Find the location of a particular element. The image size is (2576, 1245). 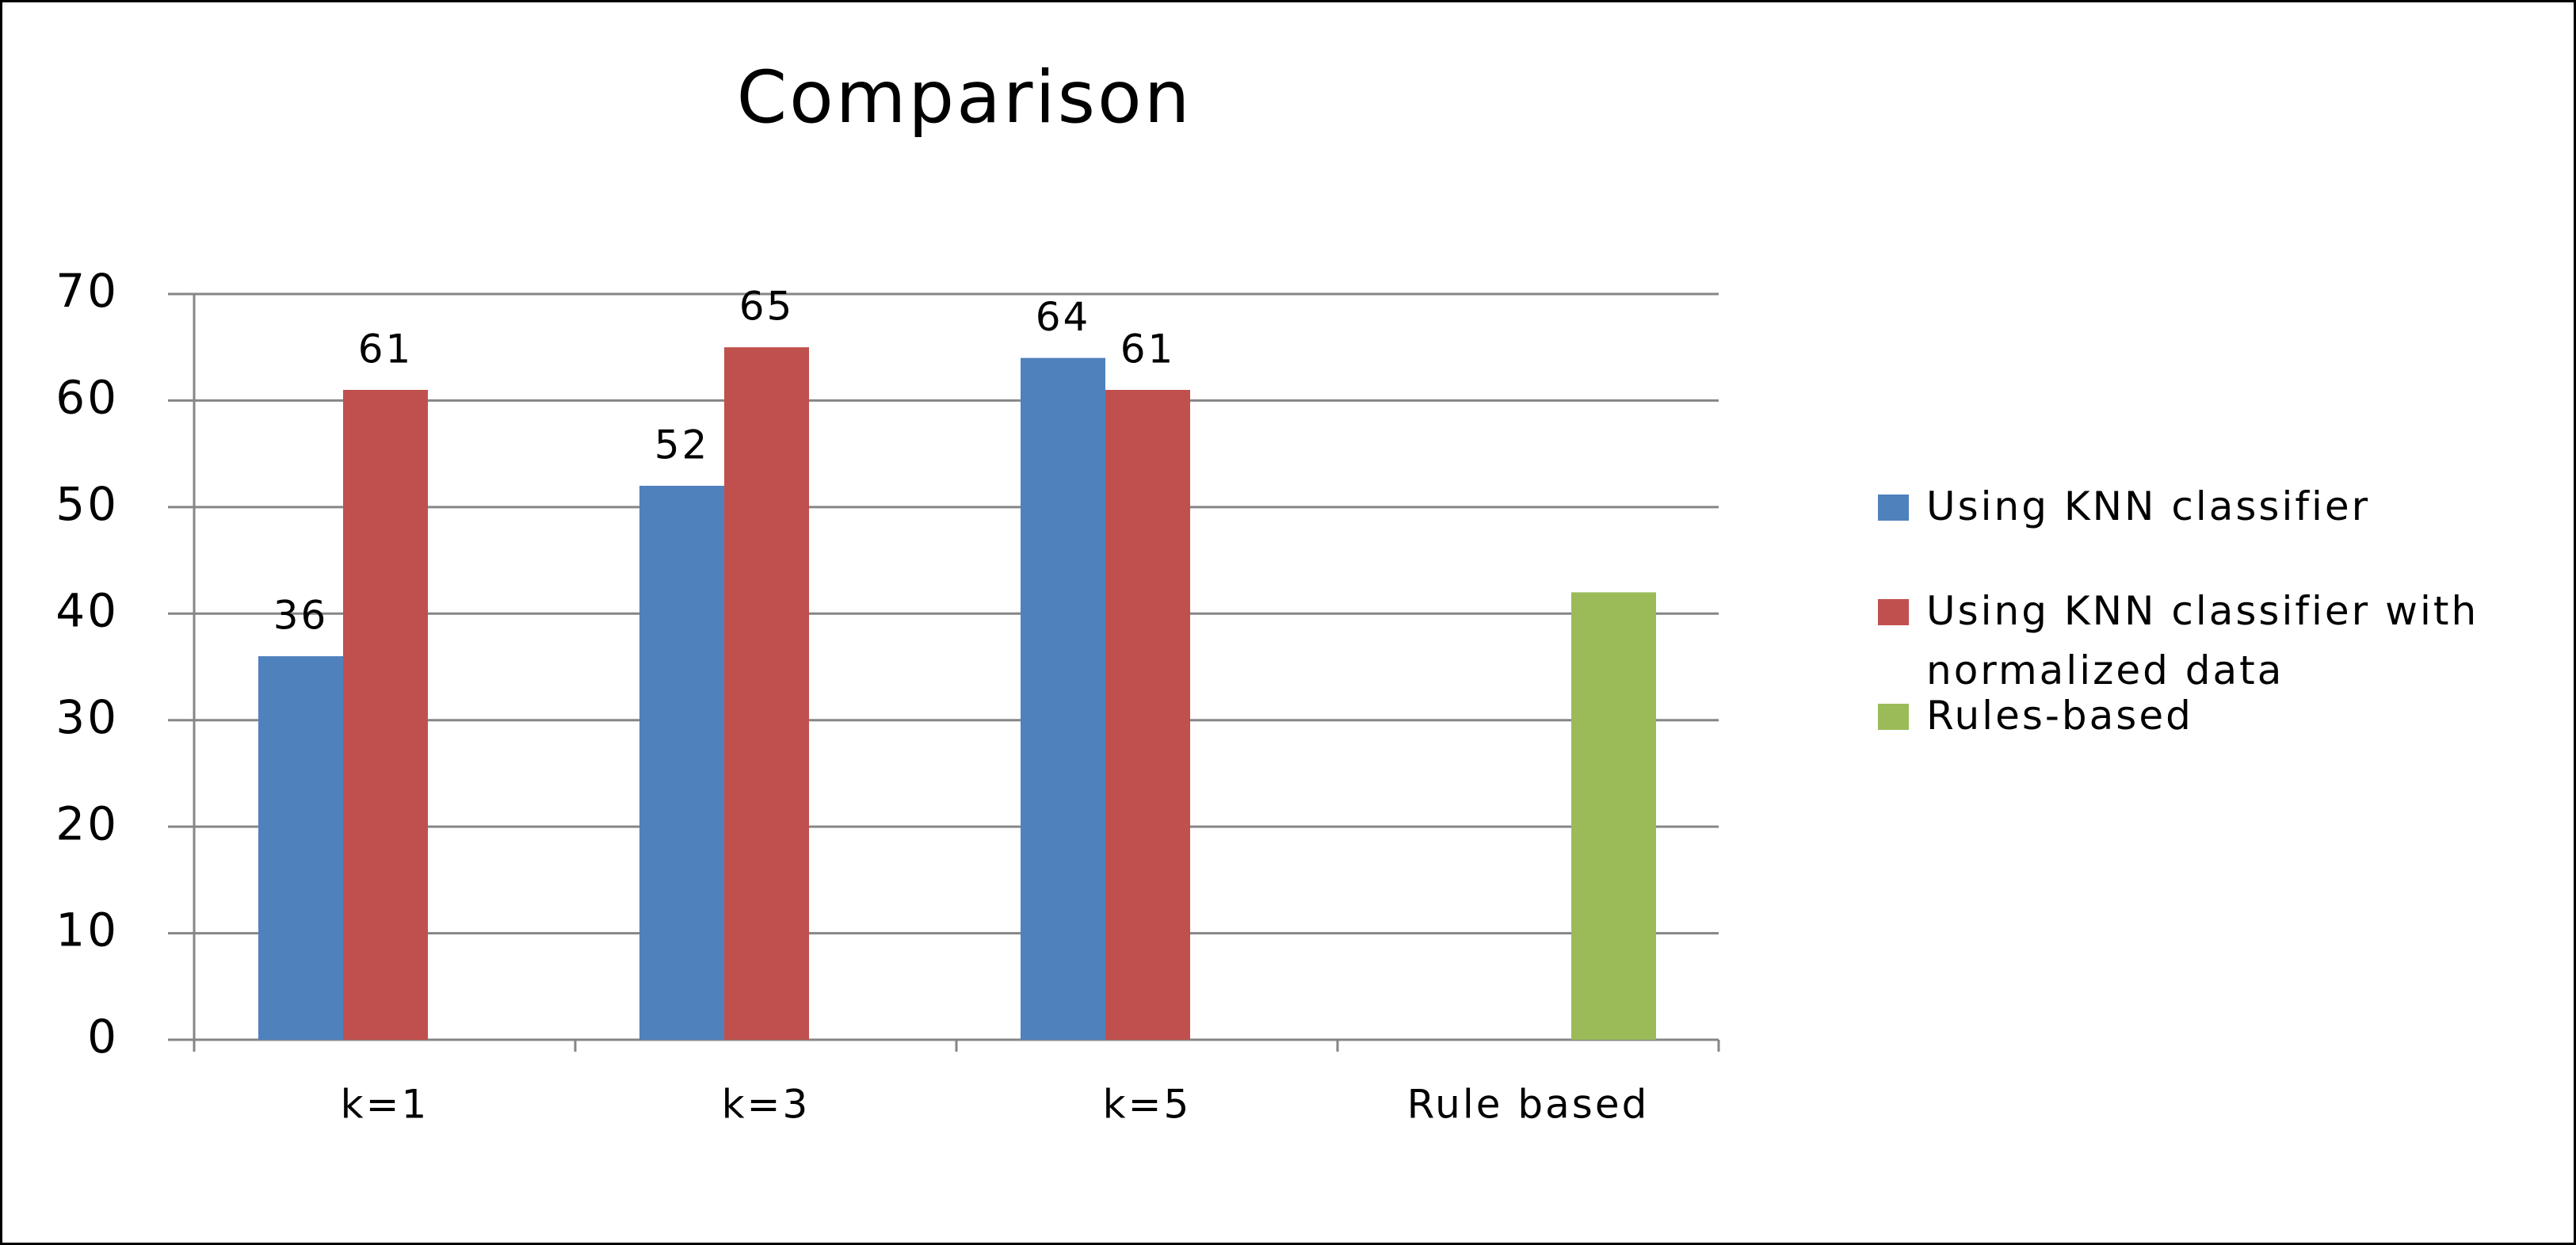

y-tick-label: 50 is located at coordinates (87, 504).